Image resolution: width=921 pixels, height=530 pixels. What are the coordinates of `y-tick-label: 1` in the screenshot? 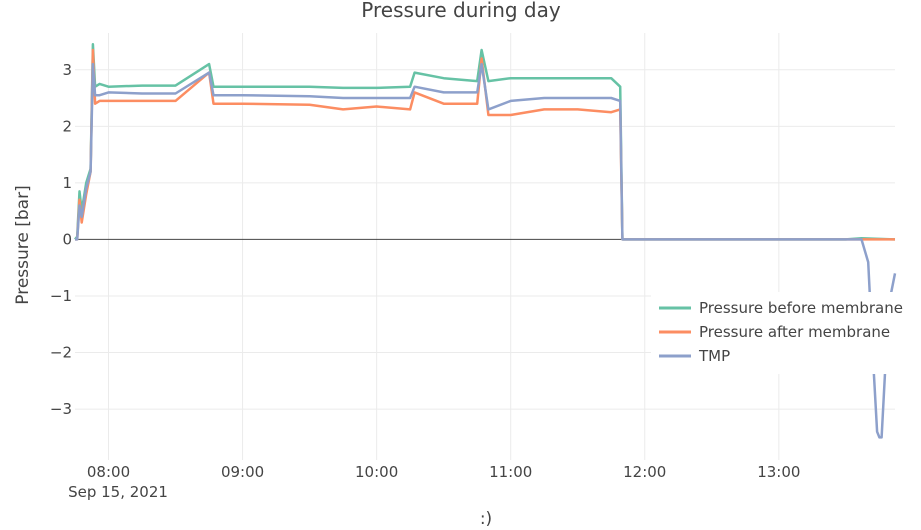 It's located at (67, 183).